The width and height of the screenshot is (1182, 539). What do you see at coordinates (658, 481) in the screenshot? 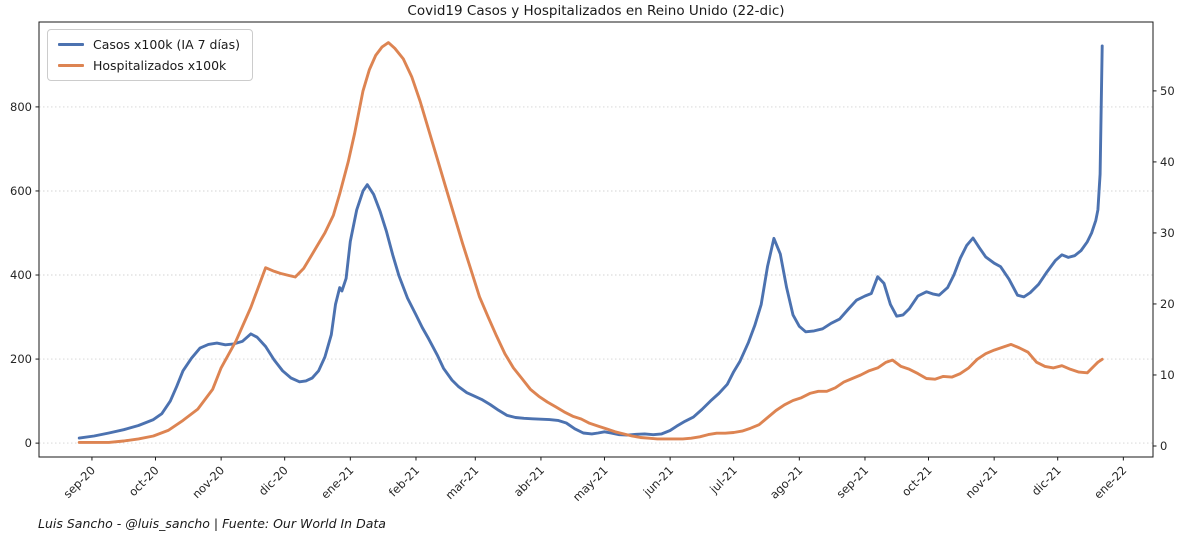
I see `svg-text: jun-21` at bounding box center [658, 481].